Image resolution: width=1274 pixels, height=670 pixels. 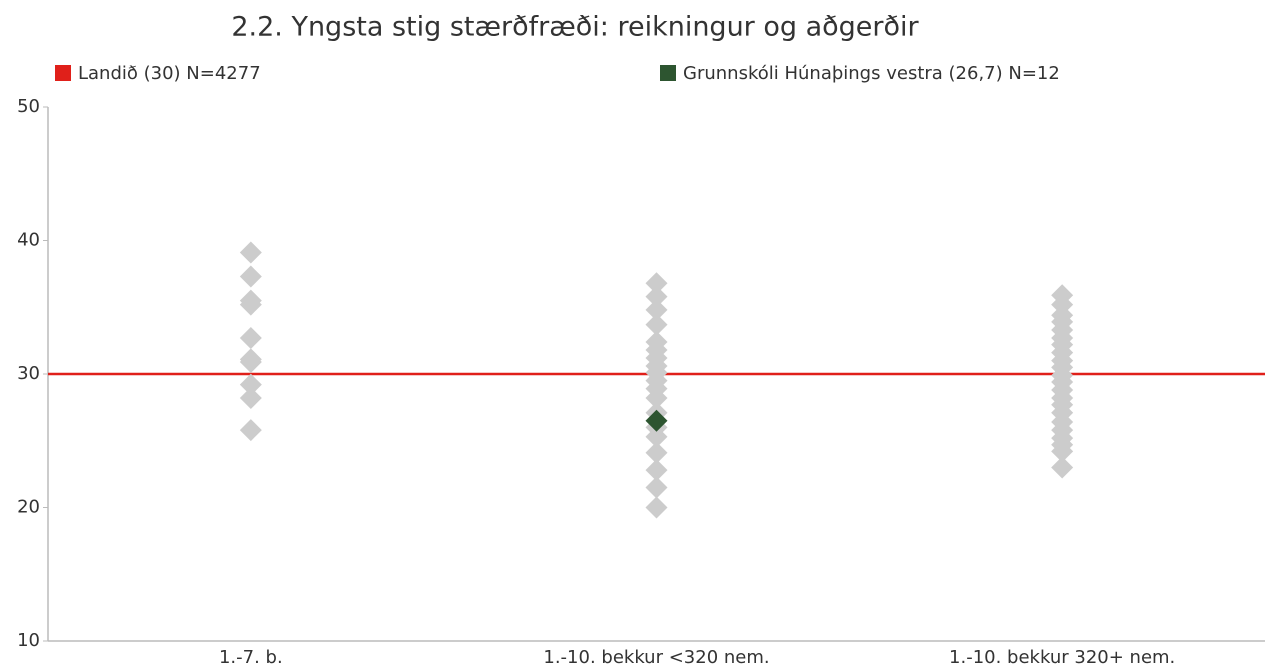 What do you see at coordinates (1062, 657) in the screenshot?
I see `x-tick-label: 1.-10. bekkur 320+ nem.` at bounding box center [1062, 657].